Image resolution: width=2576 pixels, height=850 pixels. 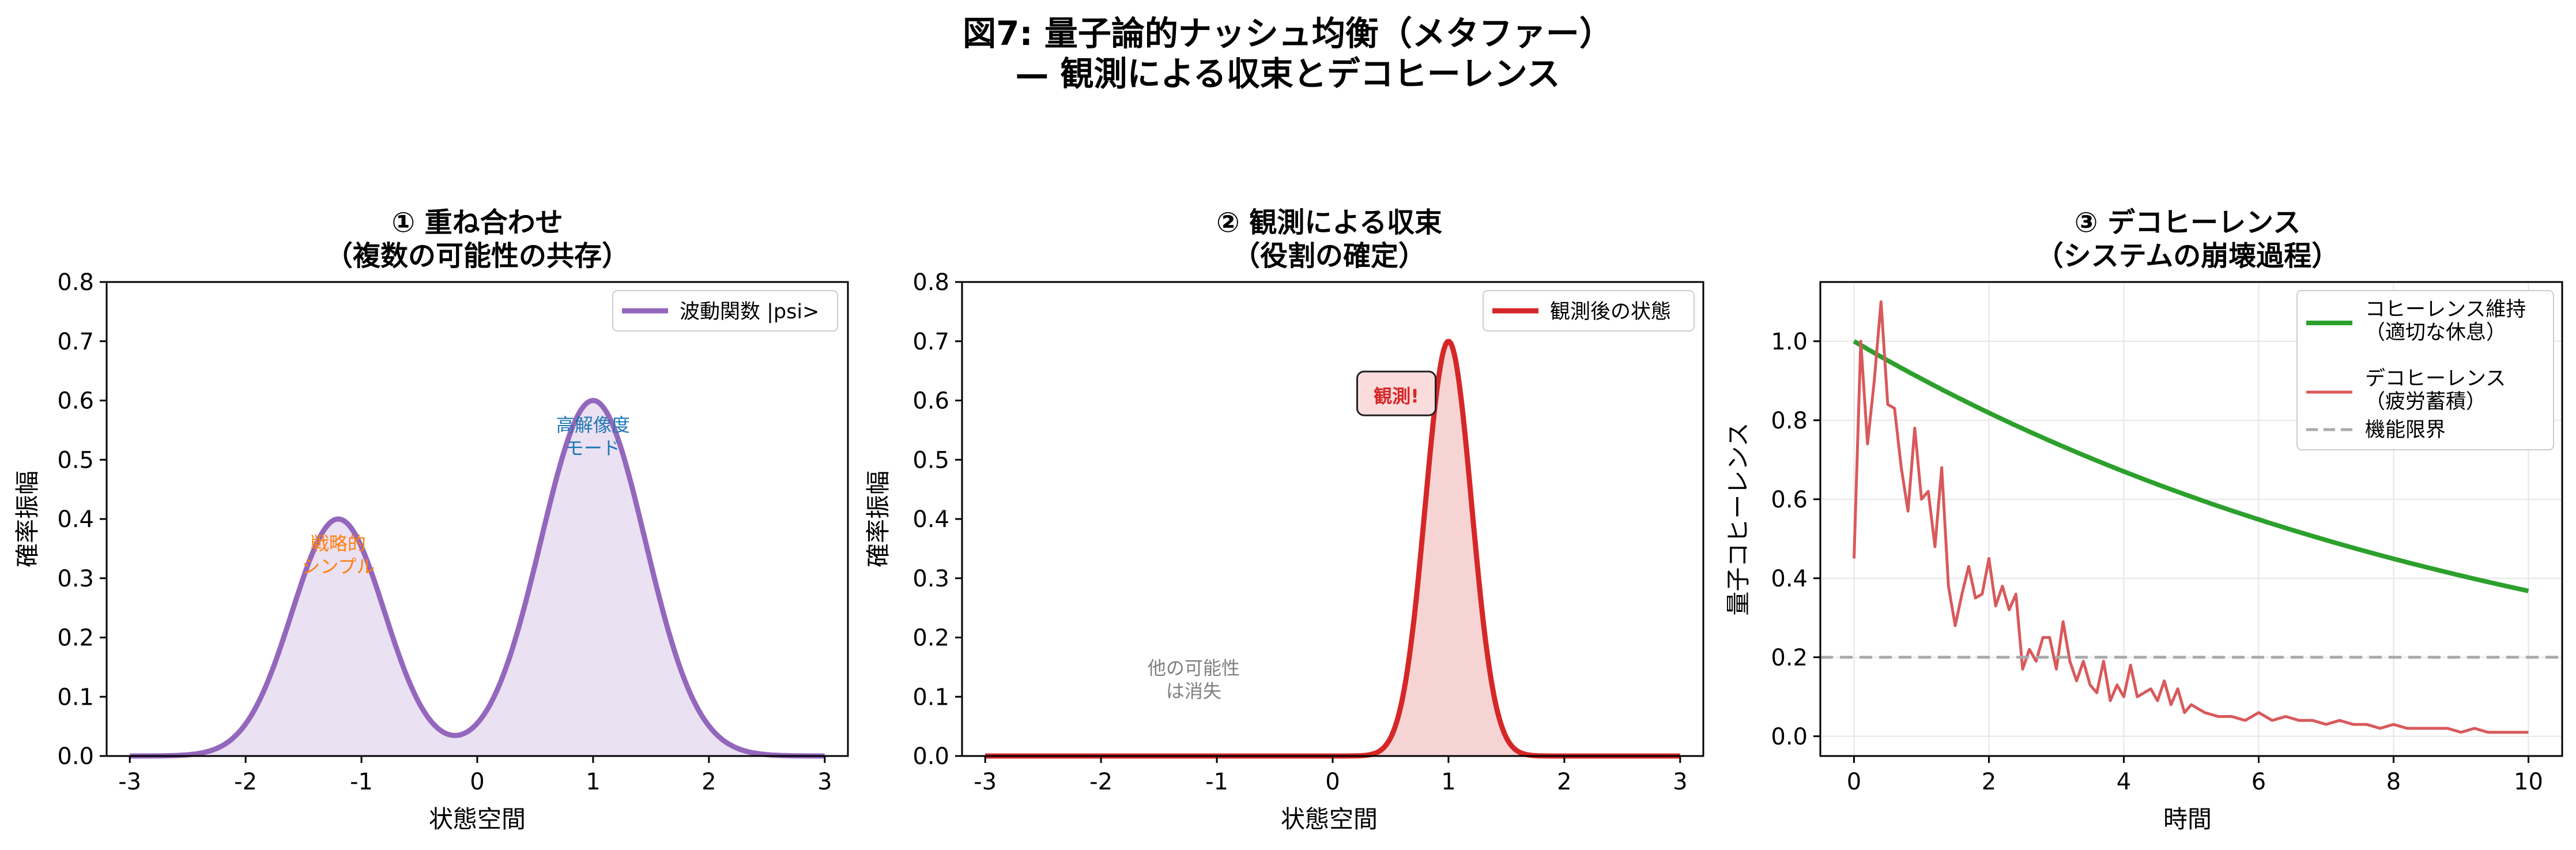 I want to click on legend-label: 観測後の状態, so click(x=1610, y=312).